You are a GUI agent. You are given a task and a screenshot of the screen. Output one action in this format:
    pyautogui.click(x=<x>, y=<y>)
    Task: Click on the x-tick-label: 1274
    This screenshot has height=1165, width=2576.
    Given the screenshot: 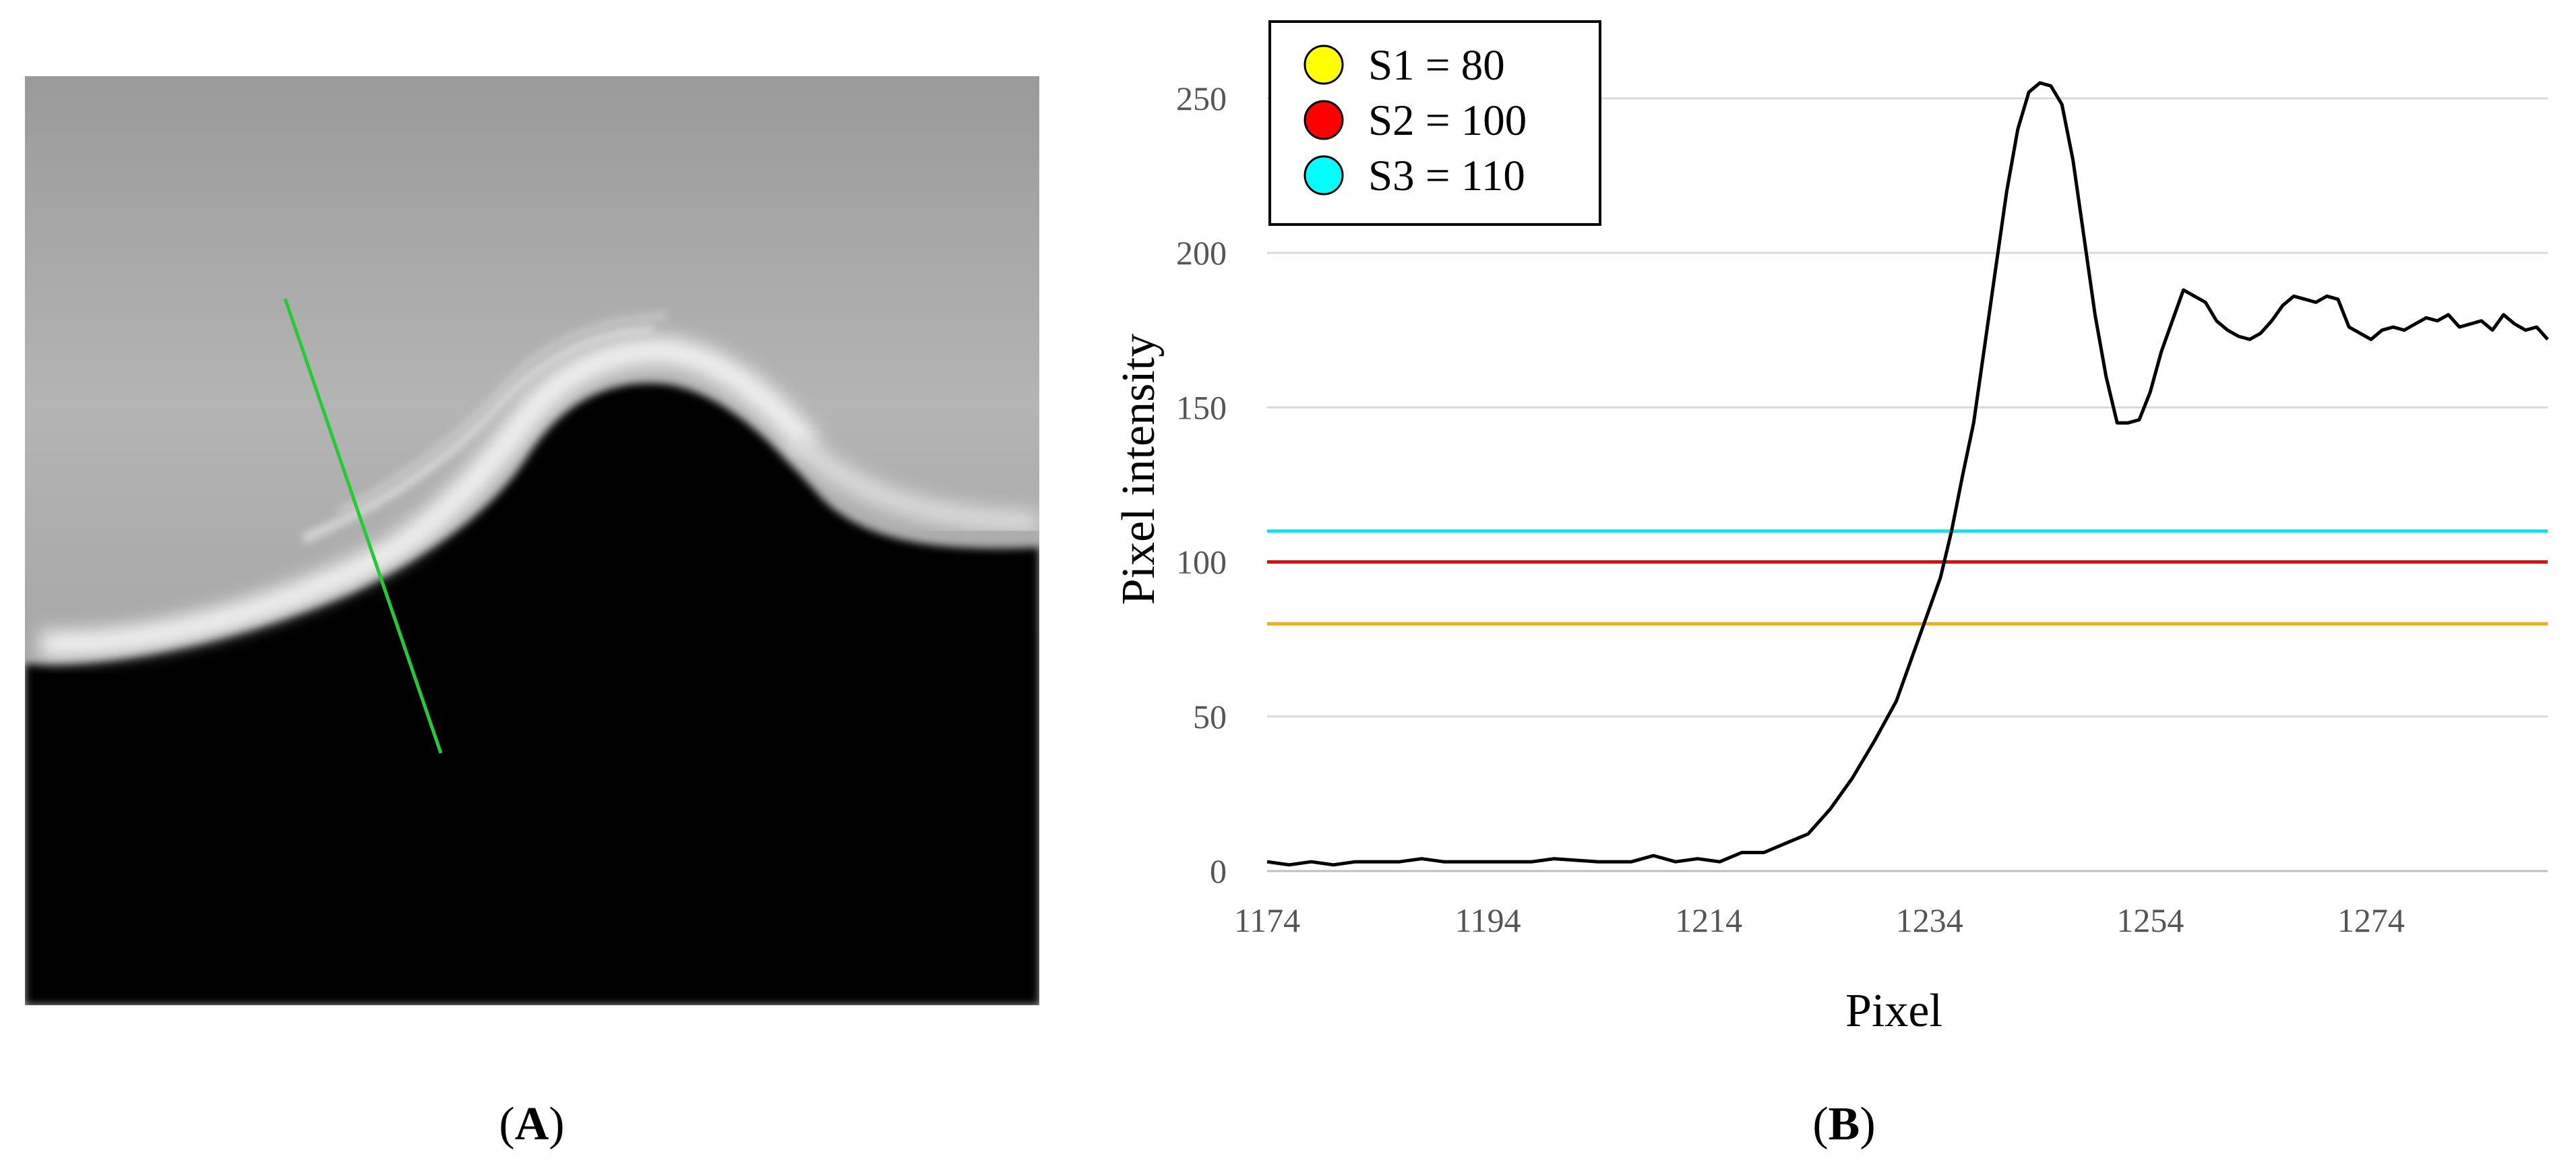 What is the action you would take?
    pyautogui.click(x=2371, y=920)
    